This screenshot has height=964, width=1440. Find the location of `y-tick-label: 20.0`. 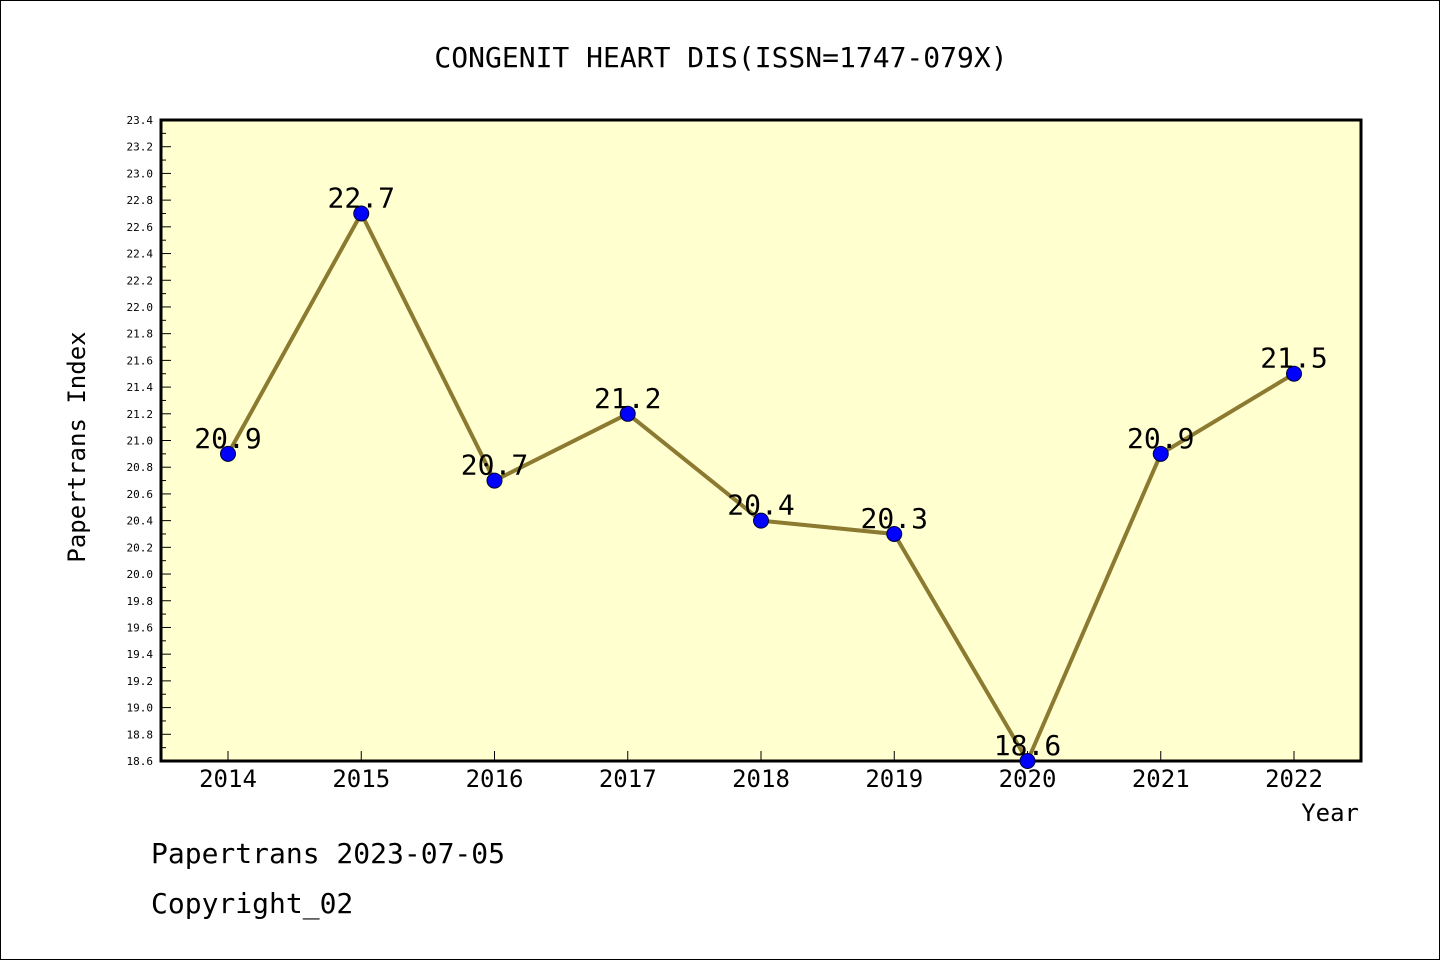

y-tick-label: 20.0 is located at coordinates (140, 574).